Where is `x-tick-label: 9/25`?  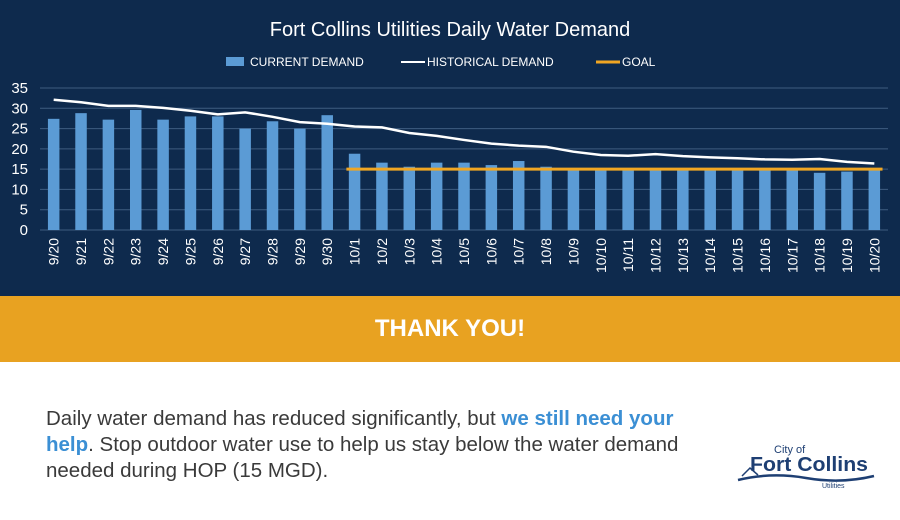
x-tick-label: 9/25 is located at coordinates (190, 251).